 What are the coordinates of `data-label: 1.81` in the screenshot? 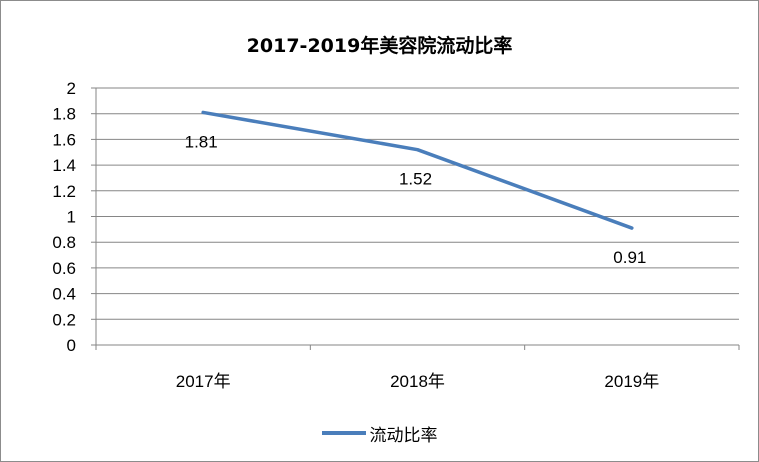 It's located at (201, 141).